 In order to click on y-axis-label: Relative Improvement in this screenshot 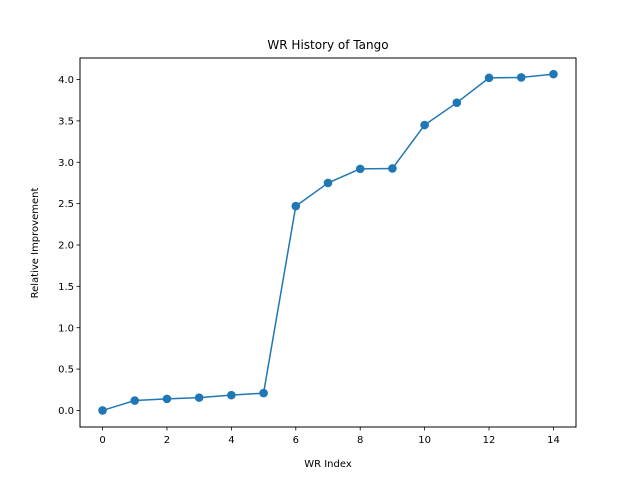, I will do `click(35, 243)`.